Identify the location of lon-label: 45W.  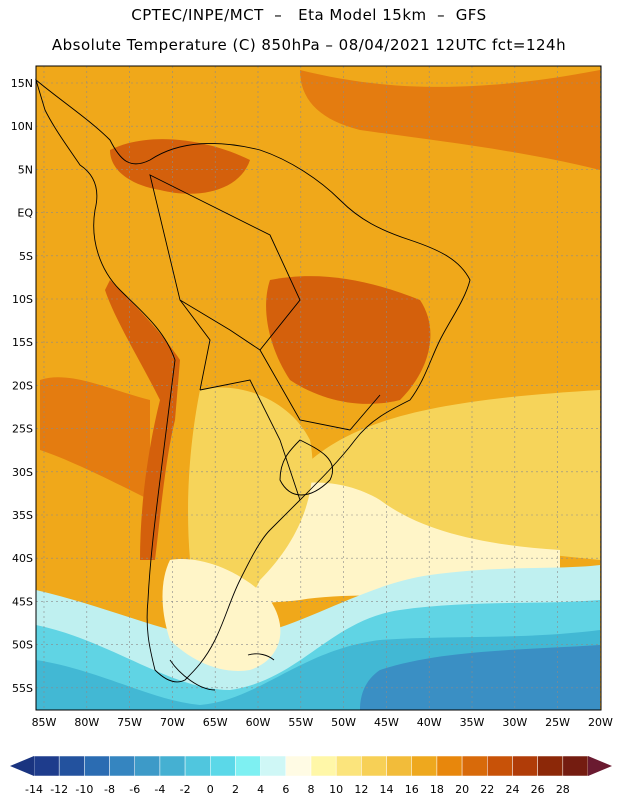
(386, 722).